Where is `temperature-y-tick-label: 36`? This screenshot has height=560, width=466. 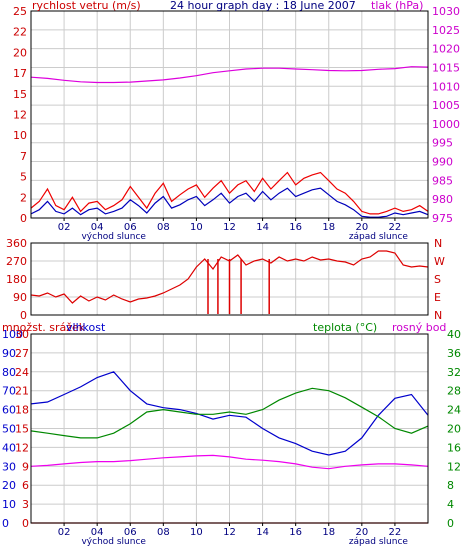 temperature-y-tick-label: 36 is located at coordinates (454, 353).